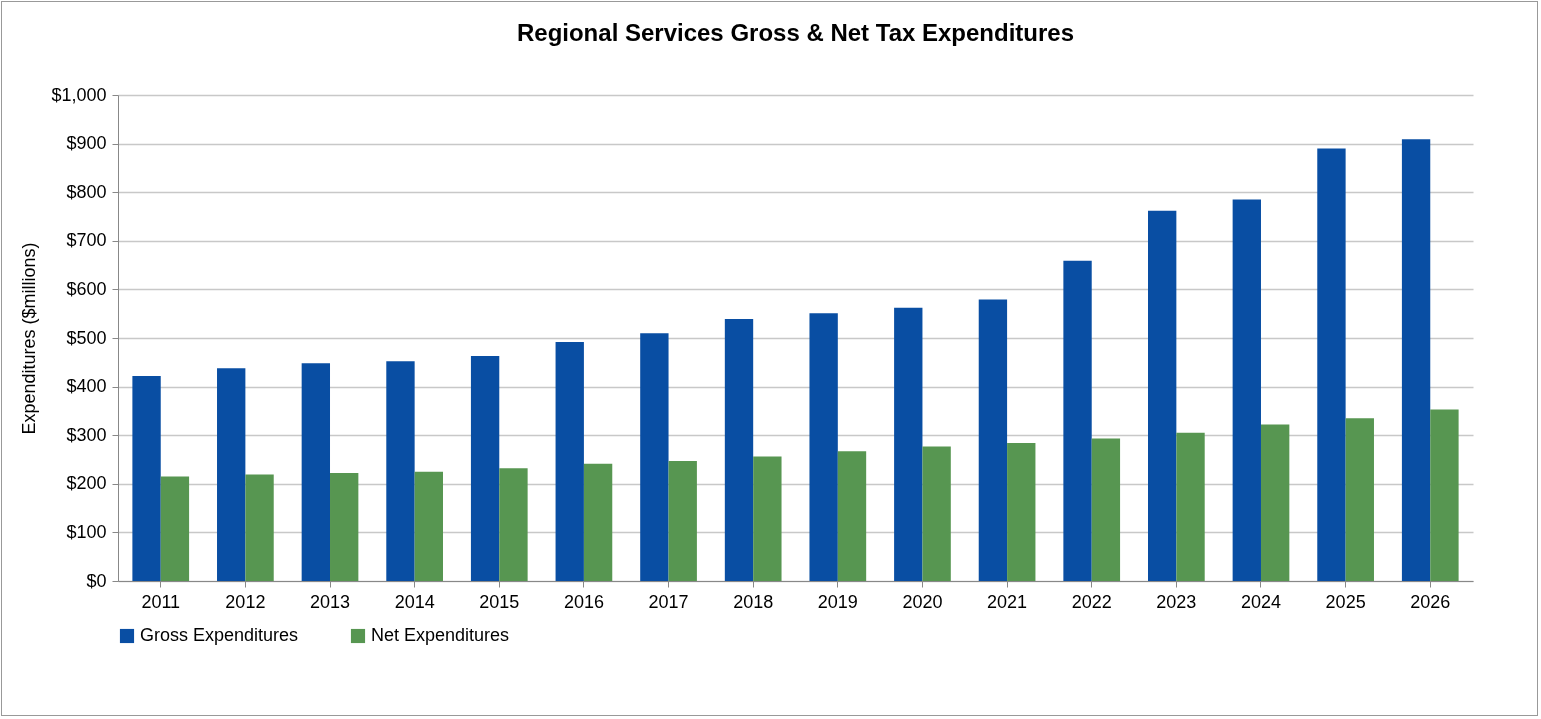 This screenshot has height=719, width=1541. I want to click on y-tick-label: $600, so click(86, 288).